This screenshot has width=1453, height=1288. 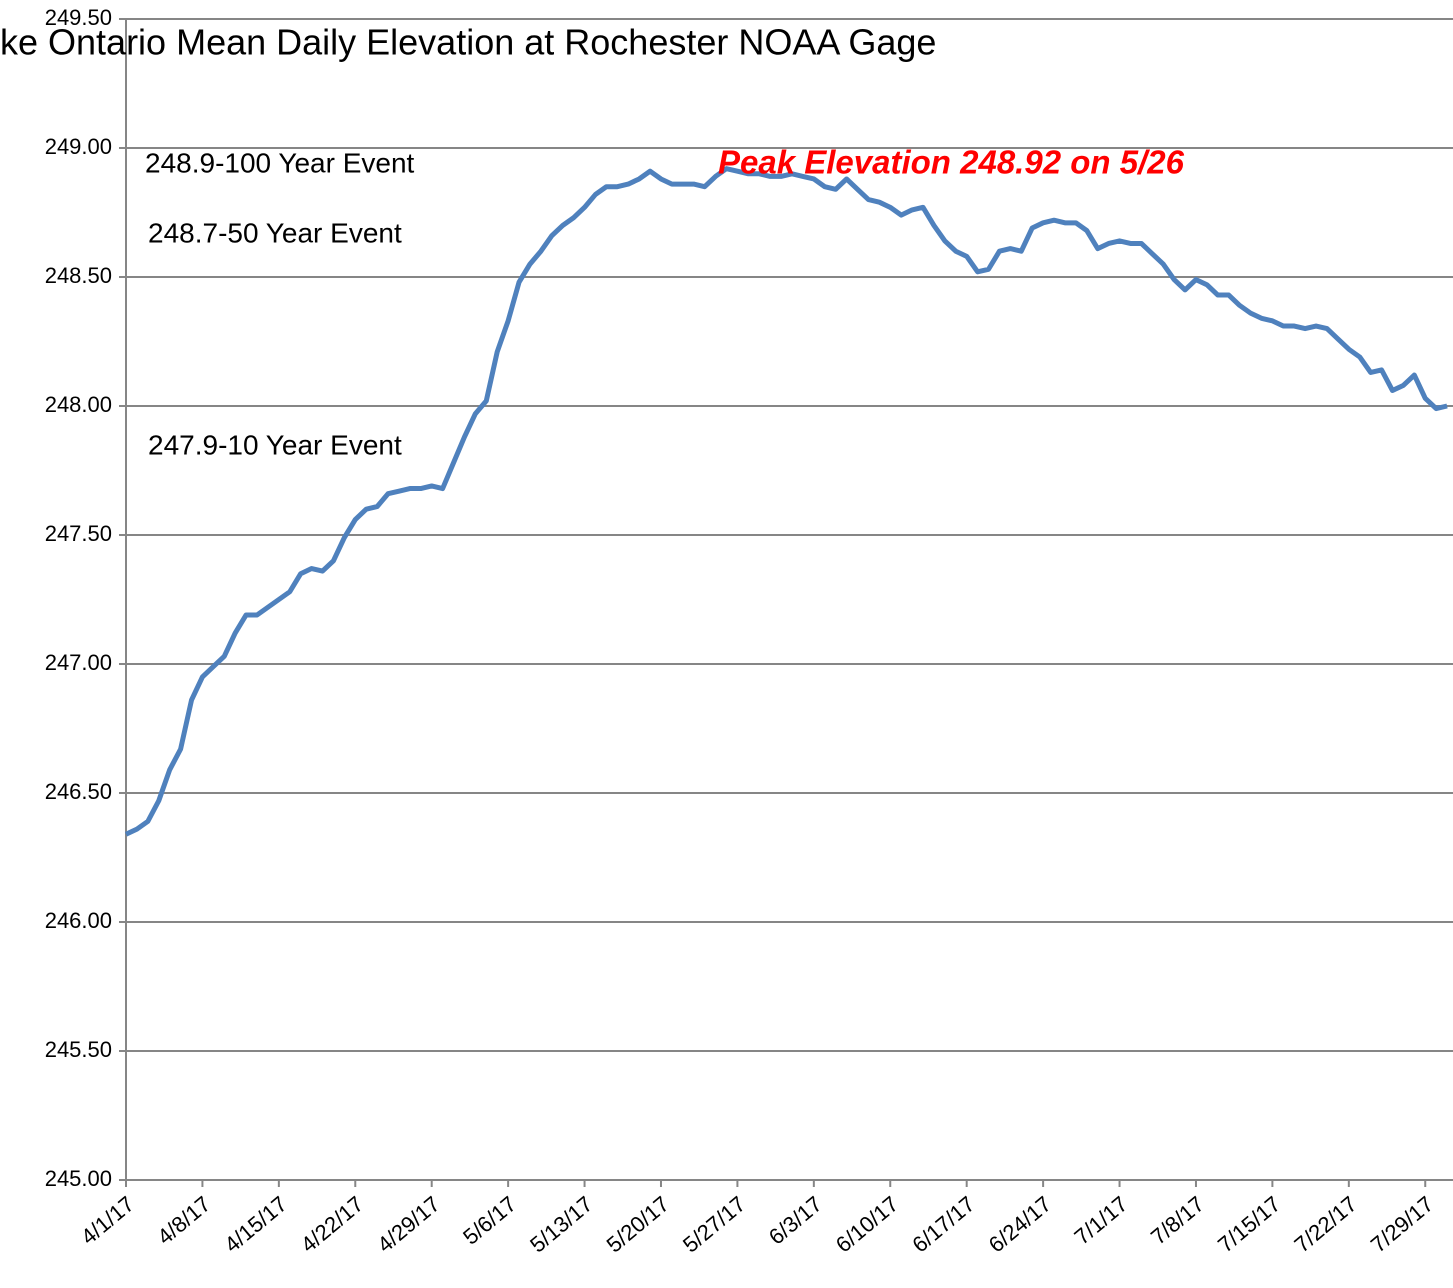 I want to click on y-tick-label: 246.00, so click(x=78, y=920).